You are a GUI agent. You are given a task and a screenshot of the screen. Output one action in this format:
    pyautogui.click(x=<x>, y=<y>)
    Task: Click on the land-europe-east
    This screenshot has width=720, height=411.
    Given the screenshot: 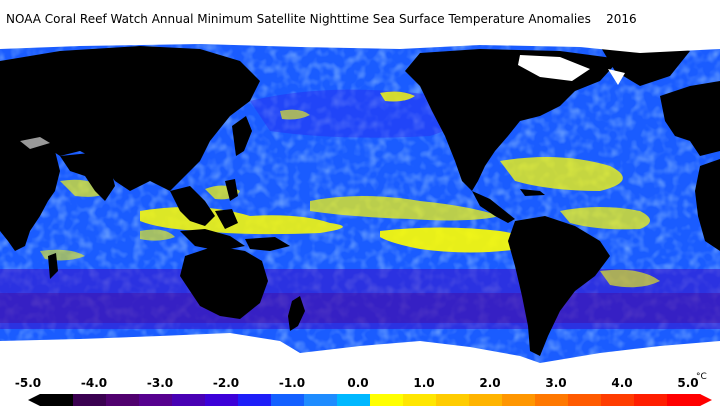 What is the action you would take?
    pyautogui.click(x=690, y=118)
    